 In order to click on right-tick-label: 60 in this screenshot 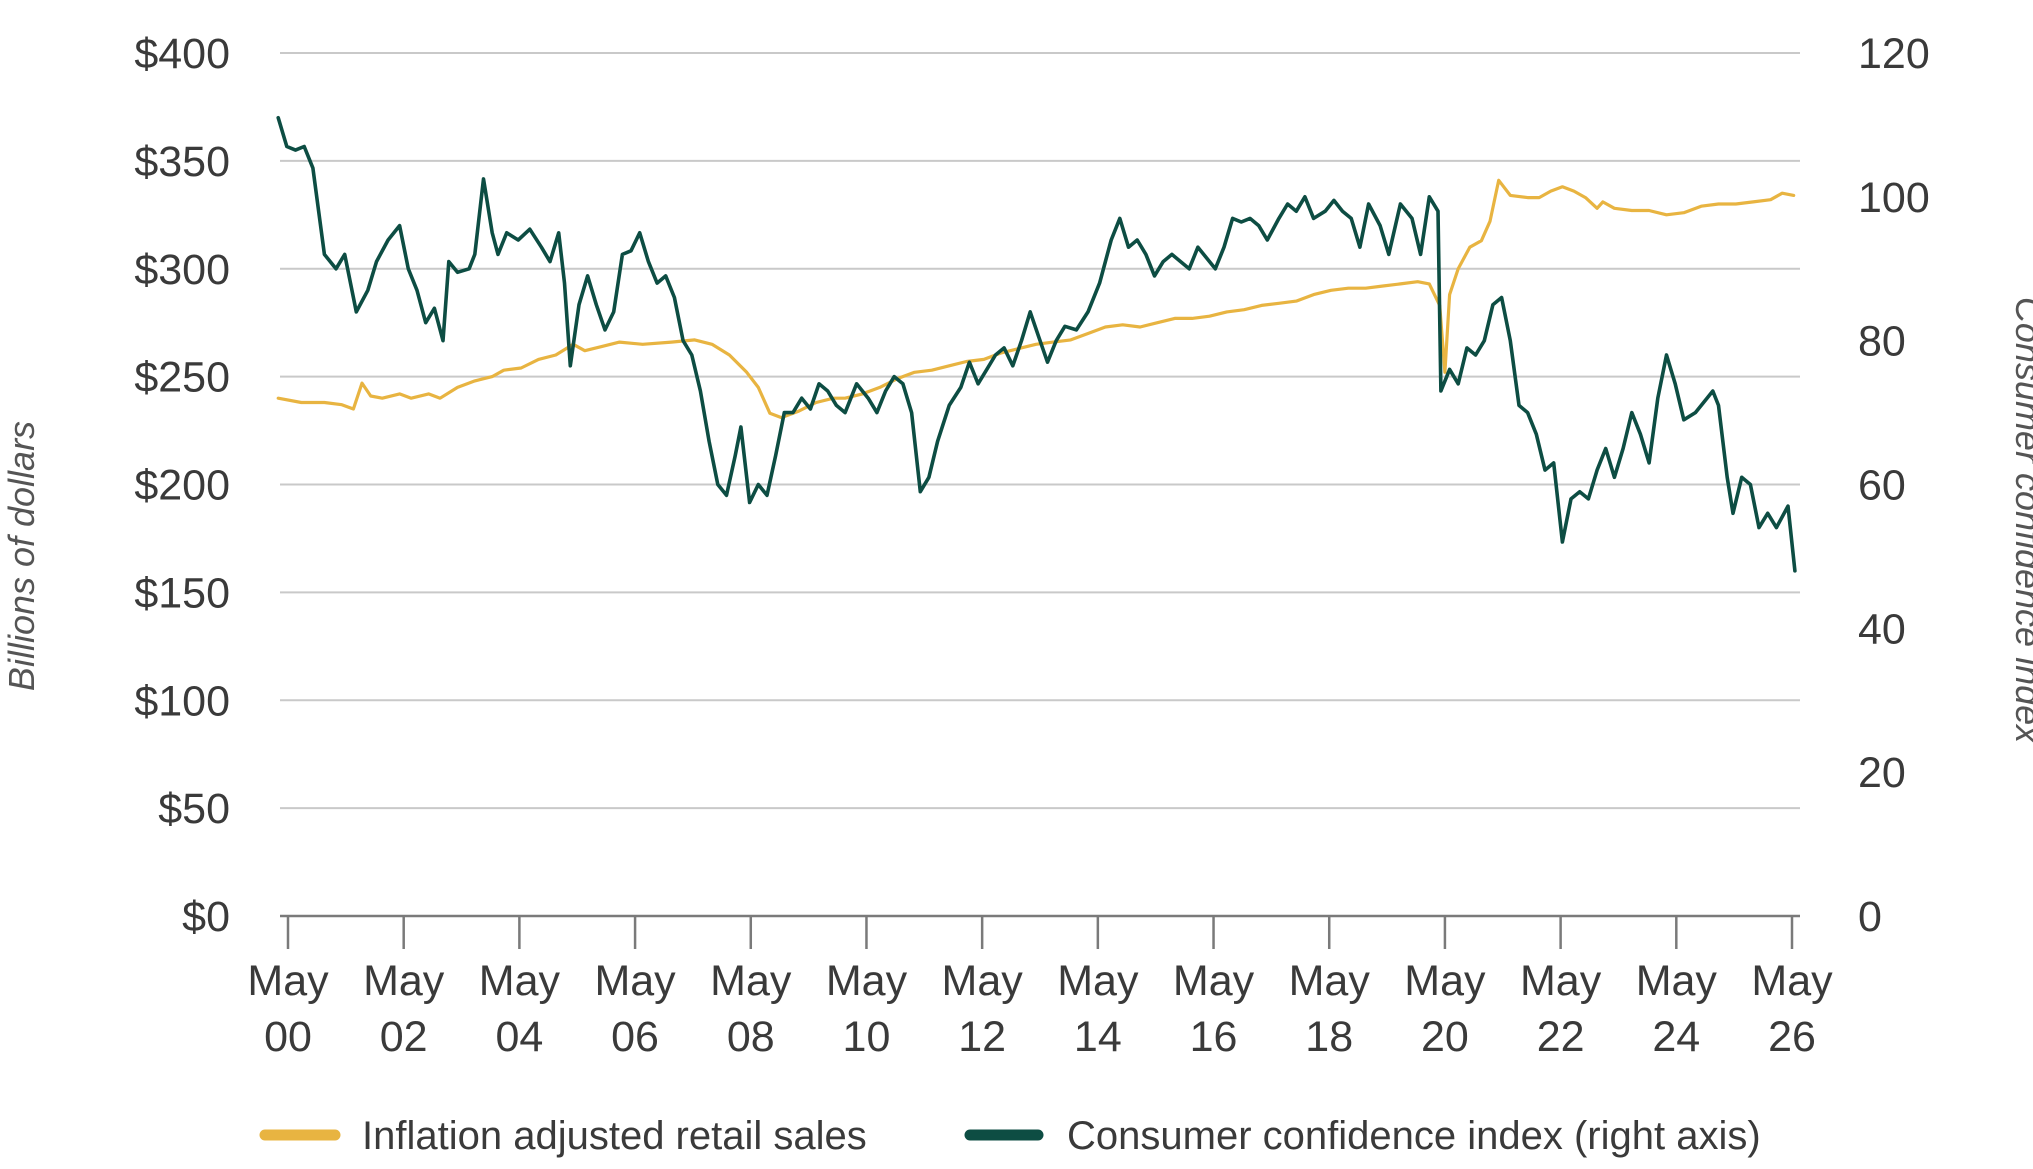, I will do `click(1882, 486)`.